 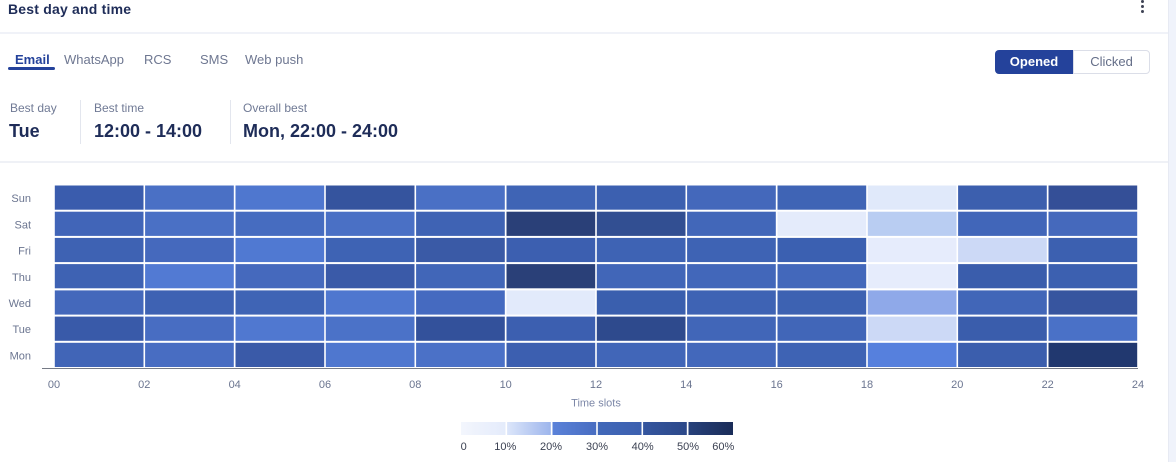 What do you see at coordinates (415, 385) in the screenshot?
I see `svg-text: 08` at bounding box center [415, 385].